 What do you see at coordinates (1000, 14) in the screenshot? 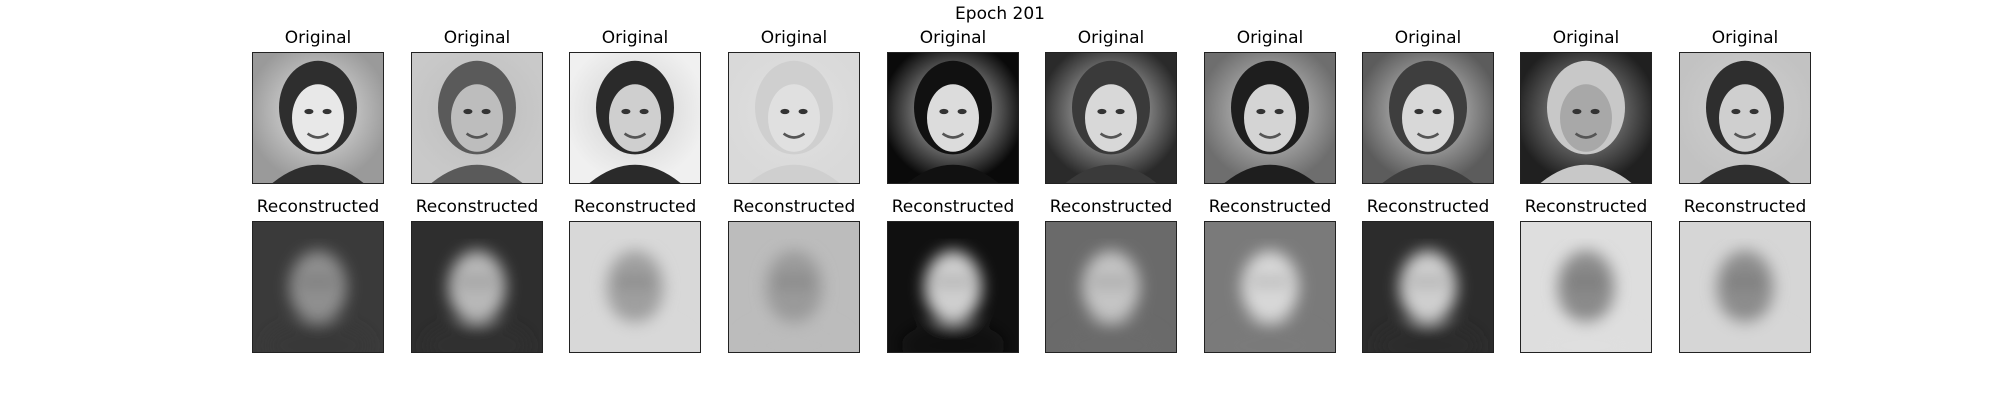
I see `figure-title: Epoch 201` at bounding box center [1000, 14].